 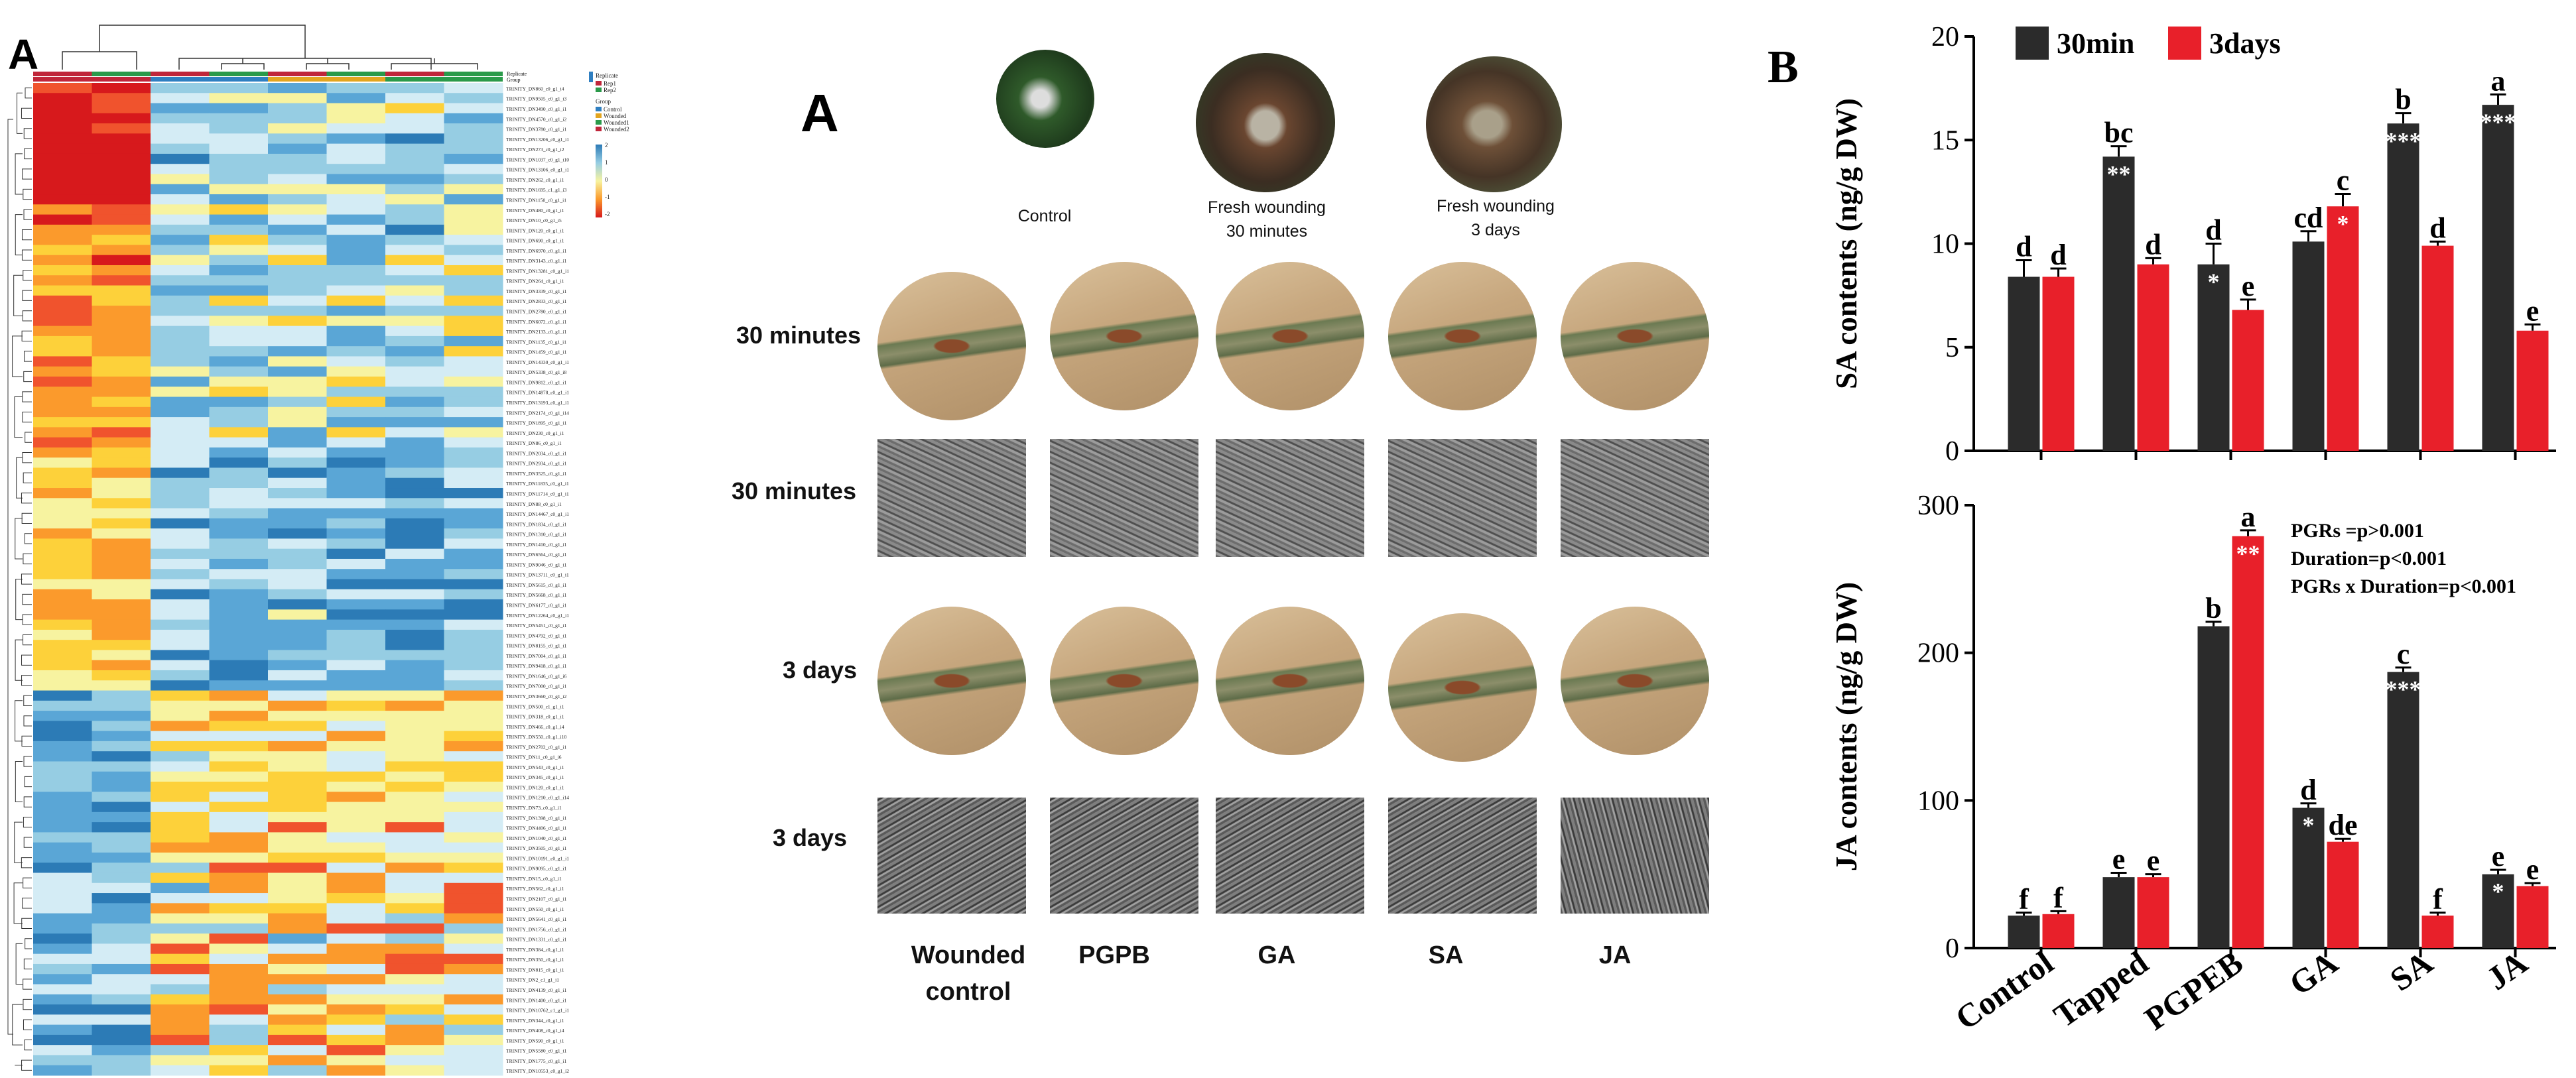 What do you see at coordinates (1496, 218) in the screenshot?
I see `top-title-fresh-3days: Fresh wounding 3 days` at bounding box center [1496, 218].